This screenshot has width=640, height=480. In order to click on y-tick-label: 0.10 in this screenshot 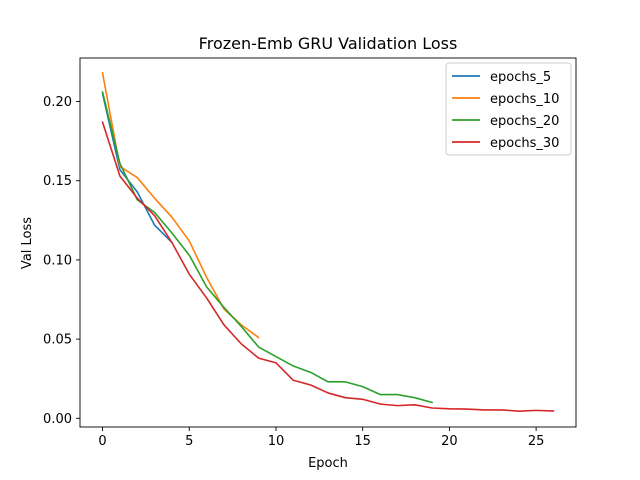, I will do `click(57, 260)`.